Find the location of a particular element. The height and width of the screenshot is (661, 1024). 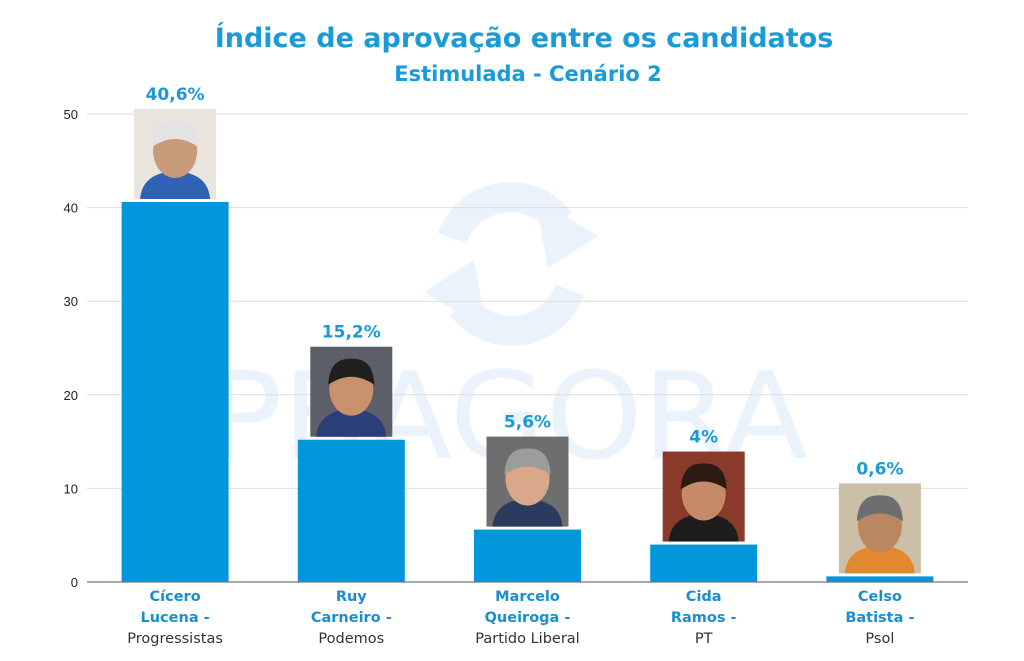

x-tick-label-name: Ruy is located at coordinates (351, 597).